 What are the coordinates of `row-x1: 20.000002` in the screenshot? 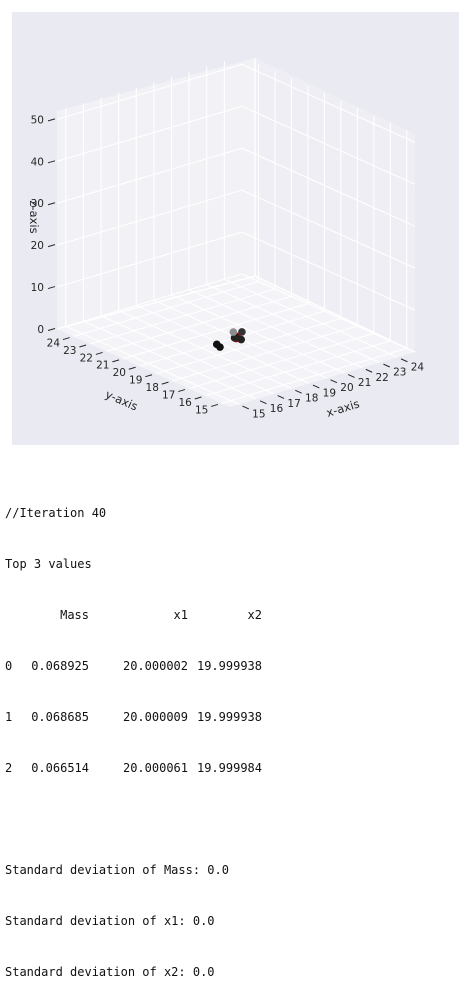 It's located at (155, 666).